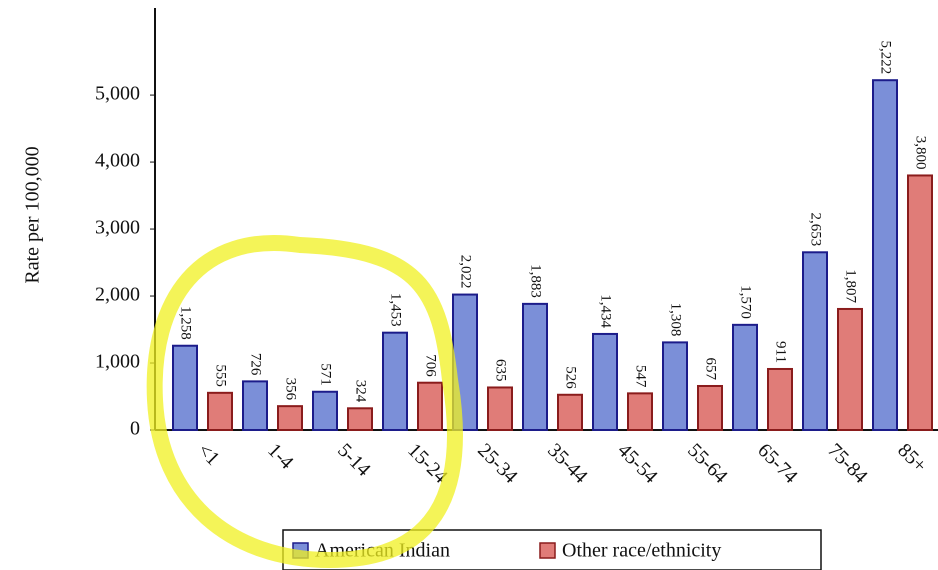  What do you see at coordinates (117, 295) in the screenshot?
I see `y-tick-label: 2,000` at bounding box center [117, 295].